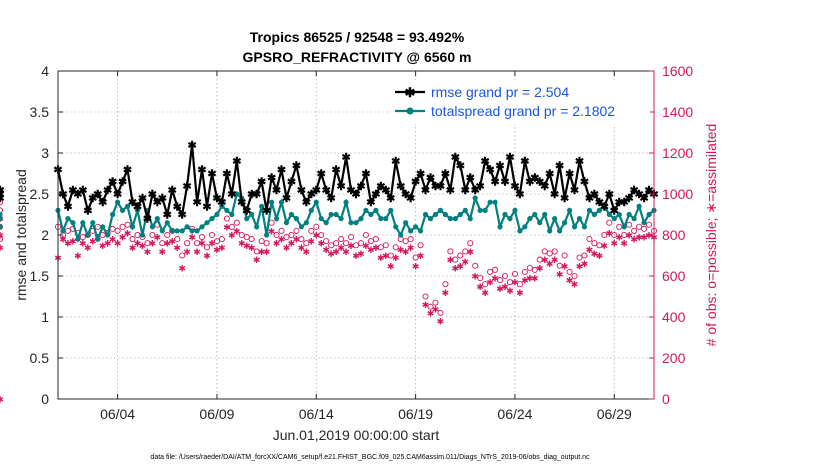  What do you see at coordinates (40, 112) in the screenshot?
I see `y-left-tick-label: 3.5` at bounding box center [40, 112].